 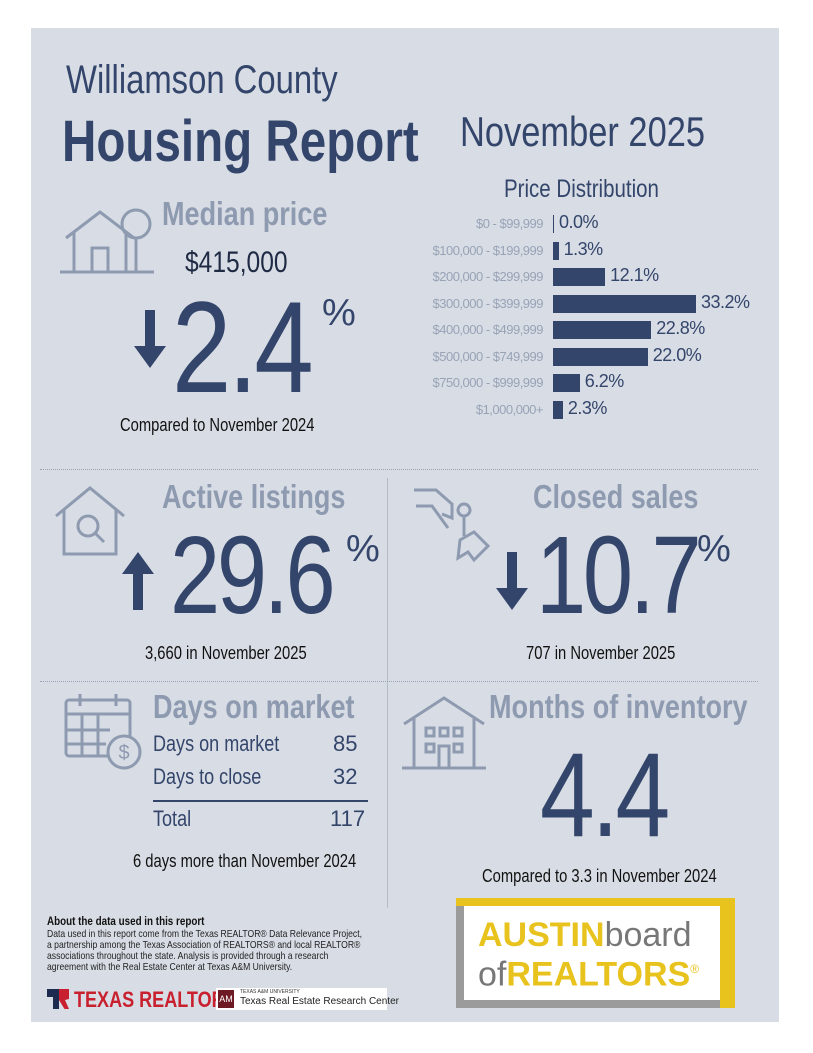 What do you see at coordinates (240, 141) in the screenshot?
I see `page-title: Housing Report` at bounding box center [240, 141].